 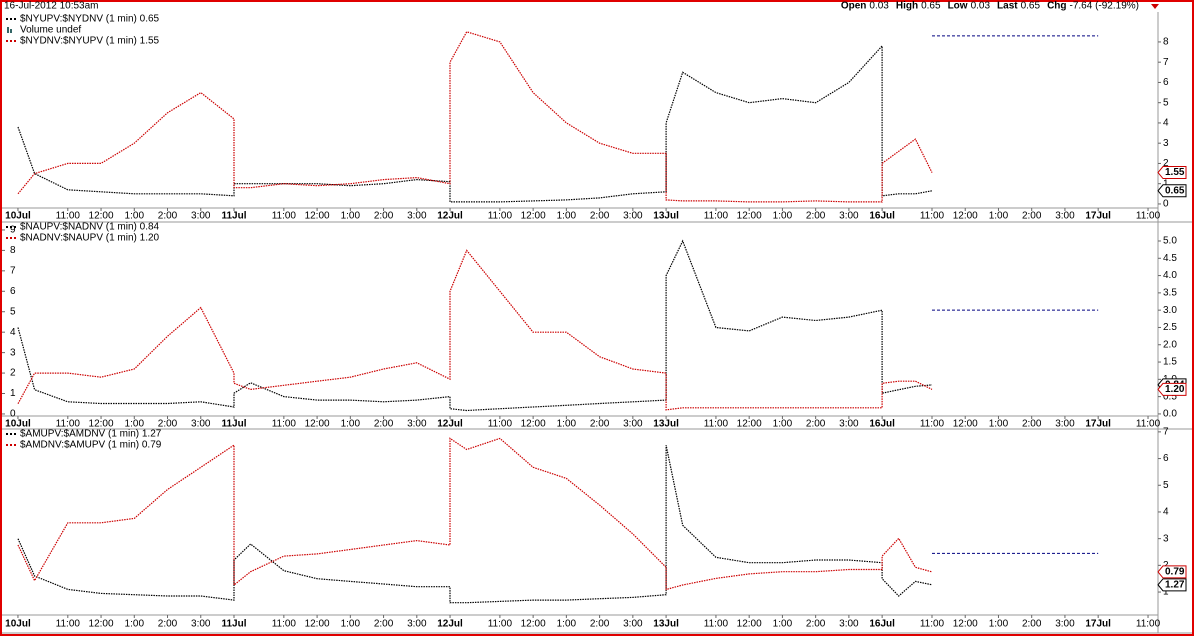 What do you see at coordinates (1170, 293) in the screenshot?
I see `y2-tick-label: 3.5` at bounding box center [1170, 293].